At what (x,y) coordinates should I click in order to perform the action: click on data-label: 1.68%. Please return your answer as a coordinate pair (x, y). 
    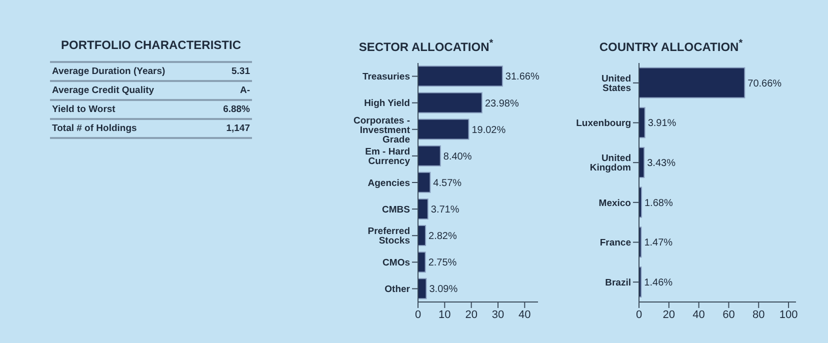
    Looking at the image, I should click on (658, 203).